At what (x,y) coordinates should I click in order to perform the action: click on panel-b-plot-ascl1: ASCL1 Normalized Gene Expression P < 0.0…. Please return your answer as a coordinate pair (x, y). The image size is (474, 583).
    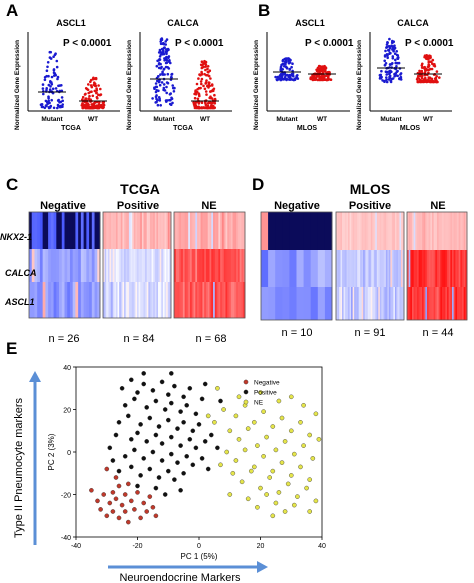
    Looking at the image, I should click on (303, 75).